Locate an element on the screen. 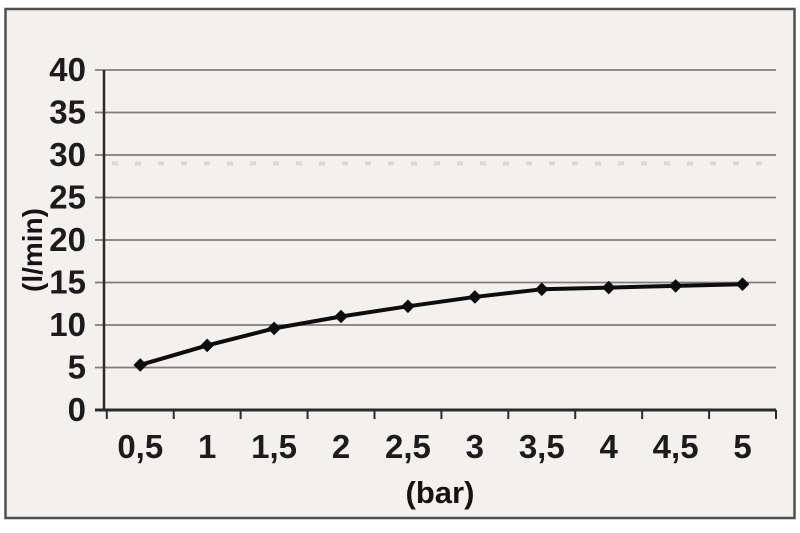 The height and width of the screenshot is (533, 800). y-tick-label: 5 is located at coordinates (77, 367).